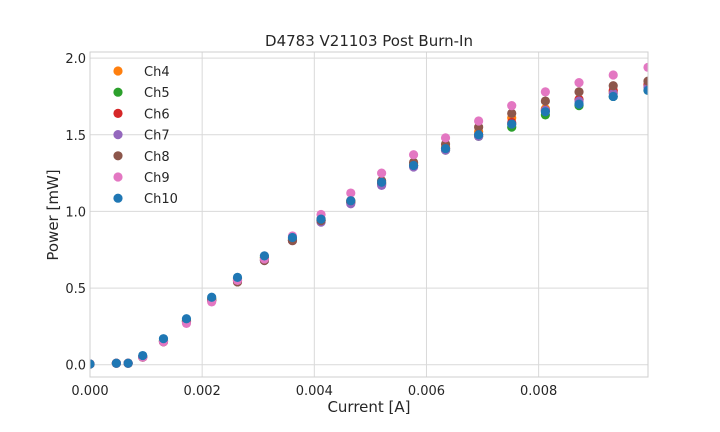  I want to click on x-tick-label: 0.008, so click(538, 391).